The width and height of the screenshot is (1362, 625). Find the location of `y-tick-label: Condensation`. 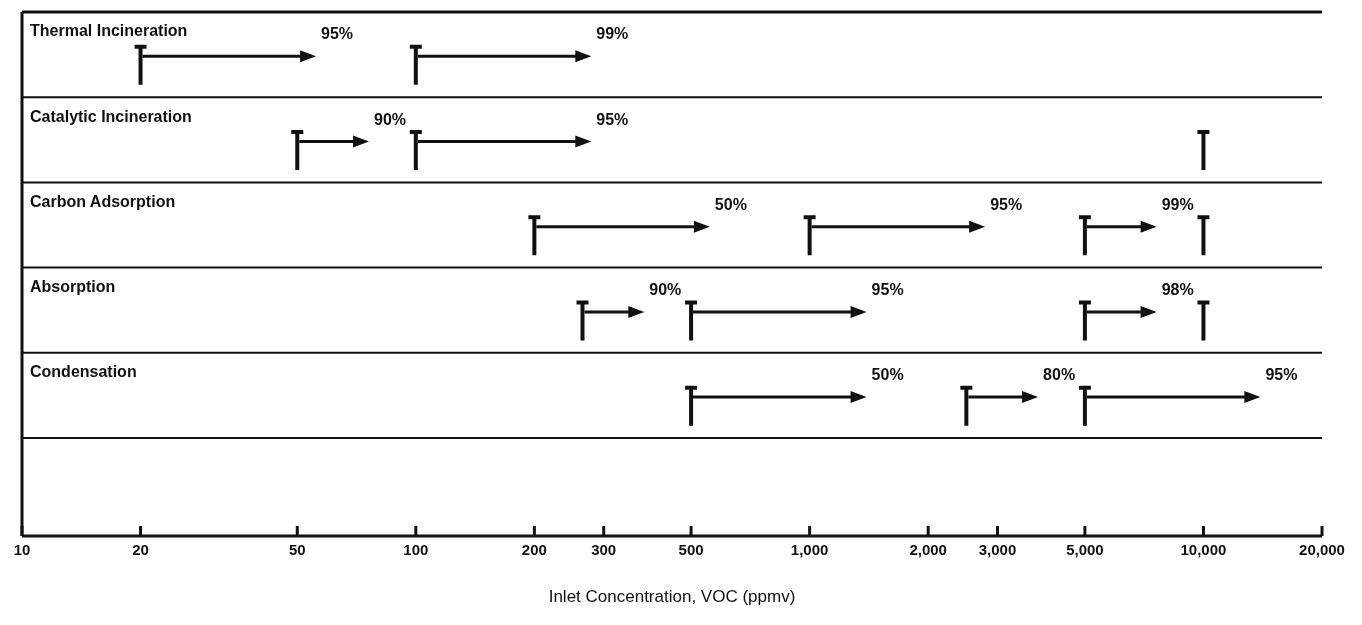

y-tick-label: Condensation is located at coordinates (83, 372).